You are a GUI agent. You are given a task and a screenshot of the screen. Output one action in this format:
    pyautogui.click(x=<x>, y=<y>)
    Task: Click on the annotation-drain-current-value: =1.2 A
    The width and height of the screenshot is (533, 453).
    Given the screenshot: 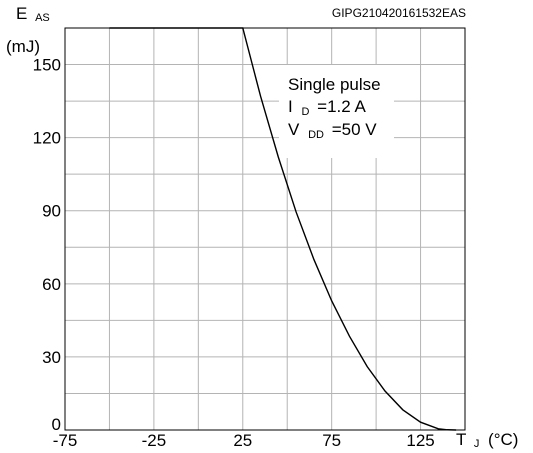 What is the action you would take?
    pyautogui.click(x=341, y=106)
    